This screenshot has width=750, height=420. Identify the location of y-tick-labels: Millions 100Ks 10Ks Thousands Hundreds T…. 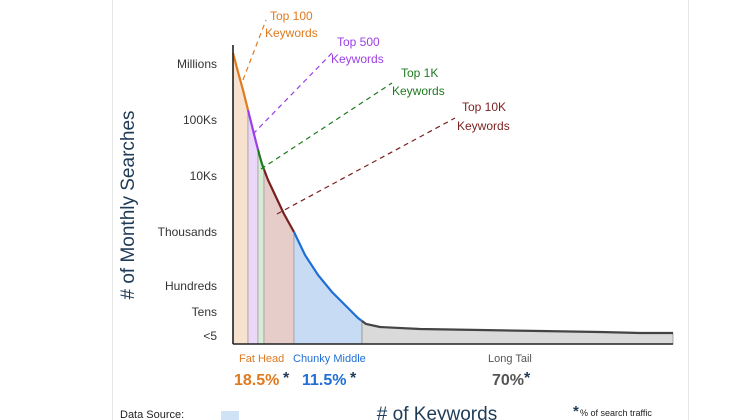
(188, 200).